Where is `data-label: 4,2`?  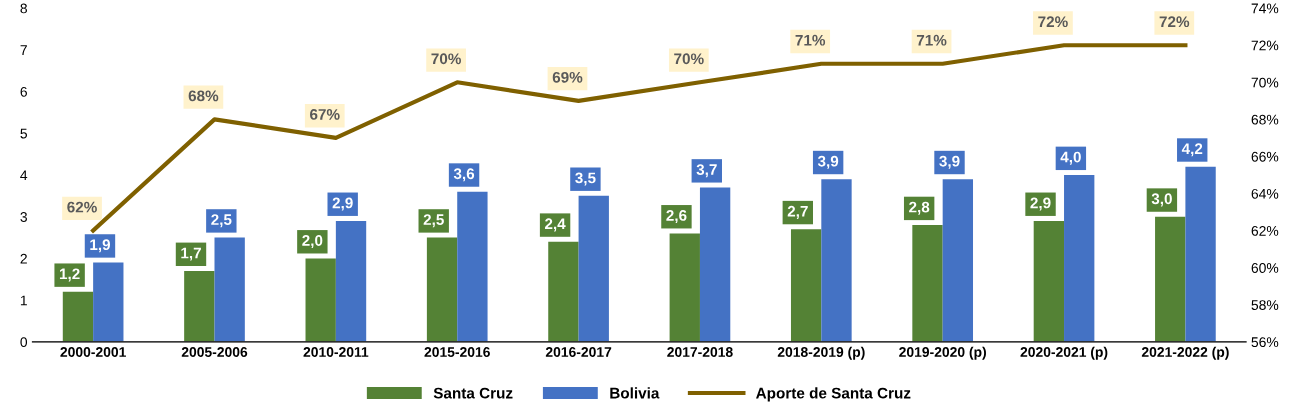 data-label: 4,2 is located at coordinates (1192, 150).